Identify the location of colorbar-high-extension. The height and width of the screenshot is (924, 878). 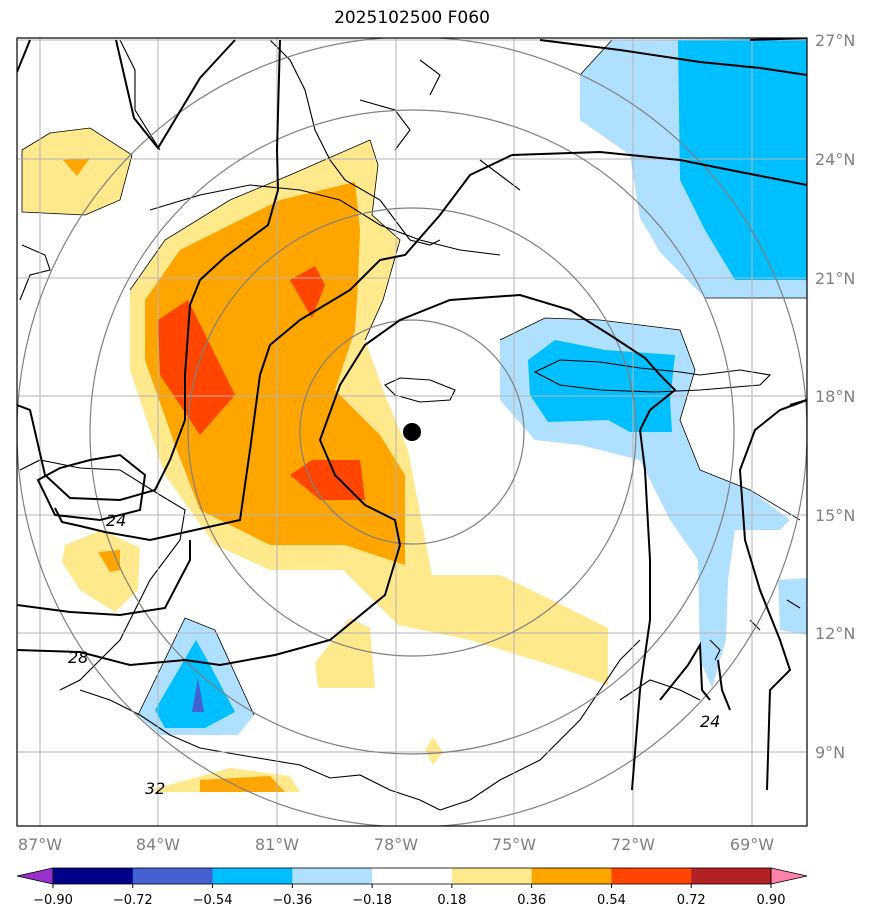
(789, 876).